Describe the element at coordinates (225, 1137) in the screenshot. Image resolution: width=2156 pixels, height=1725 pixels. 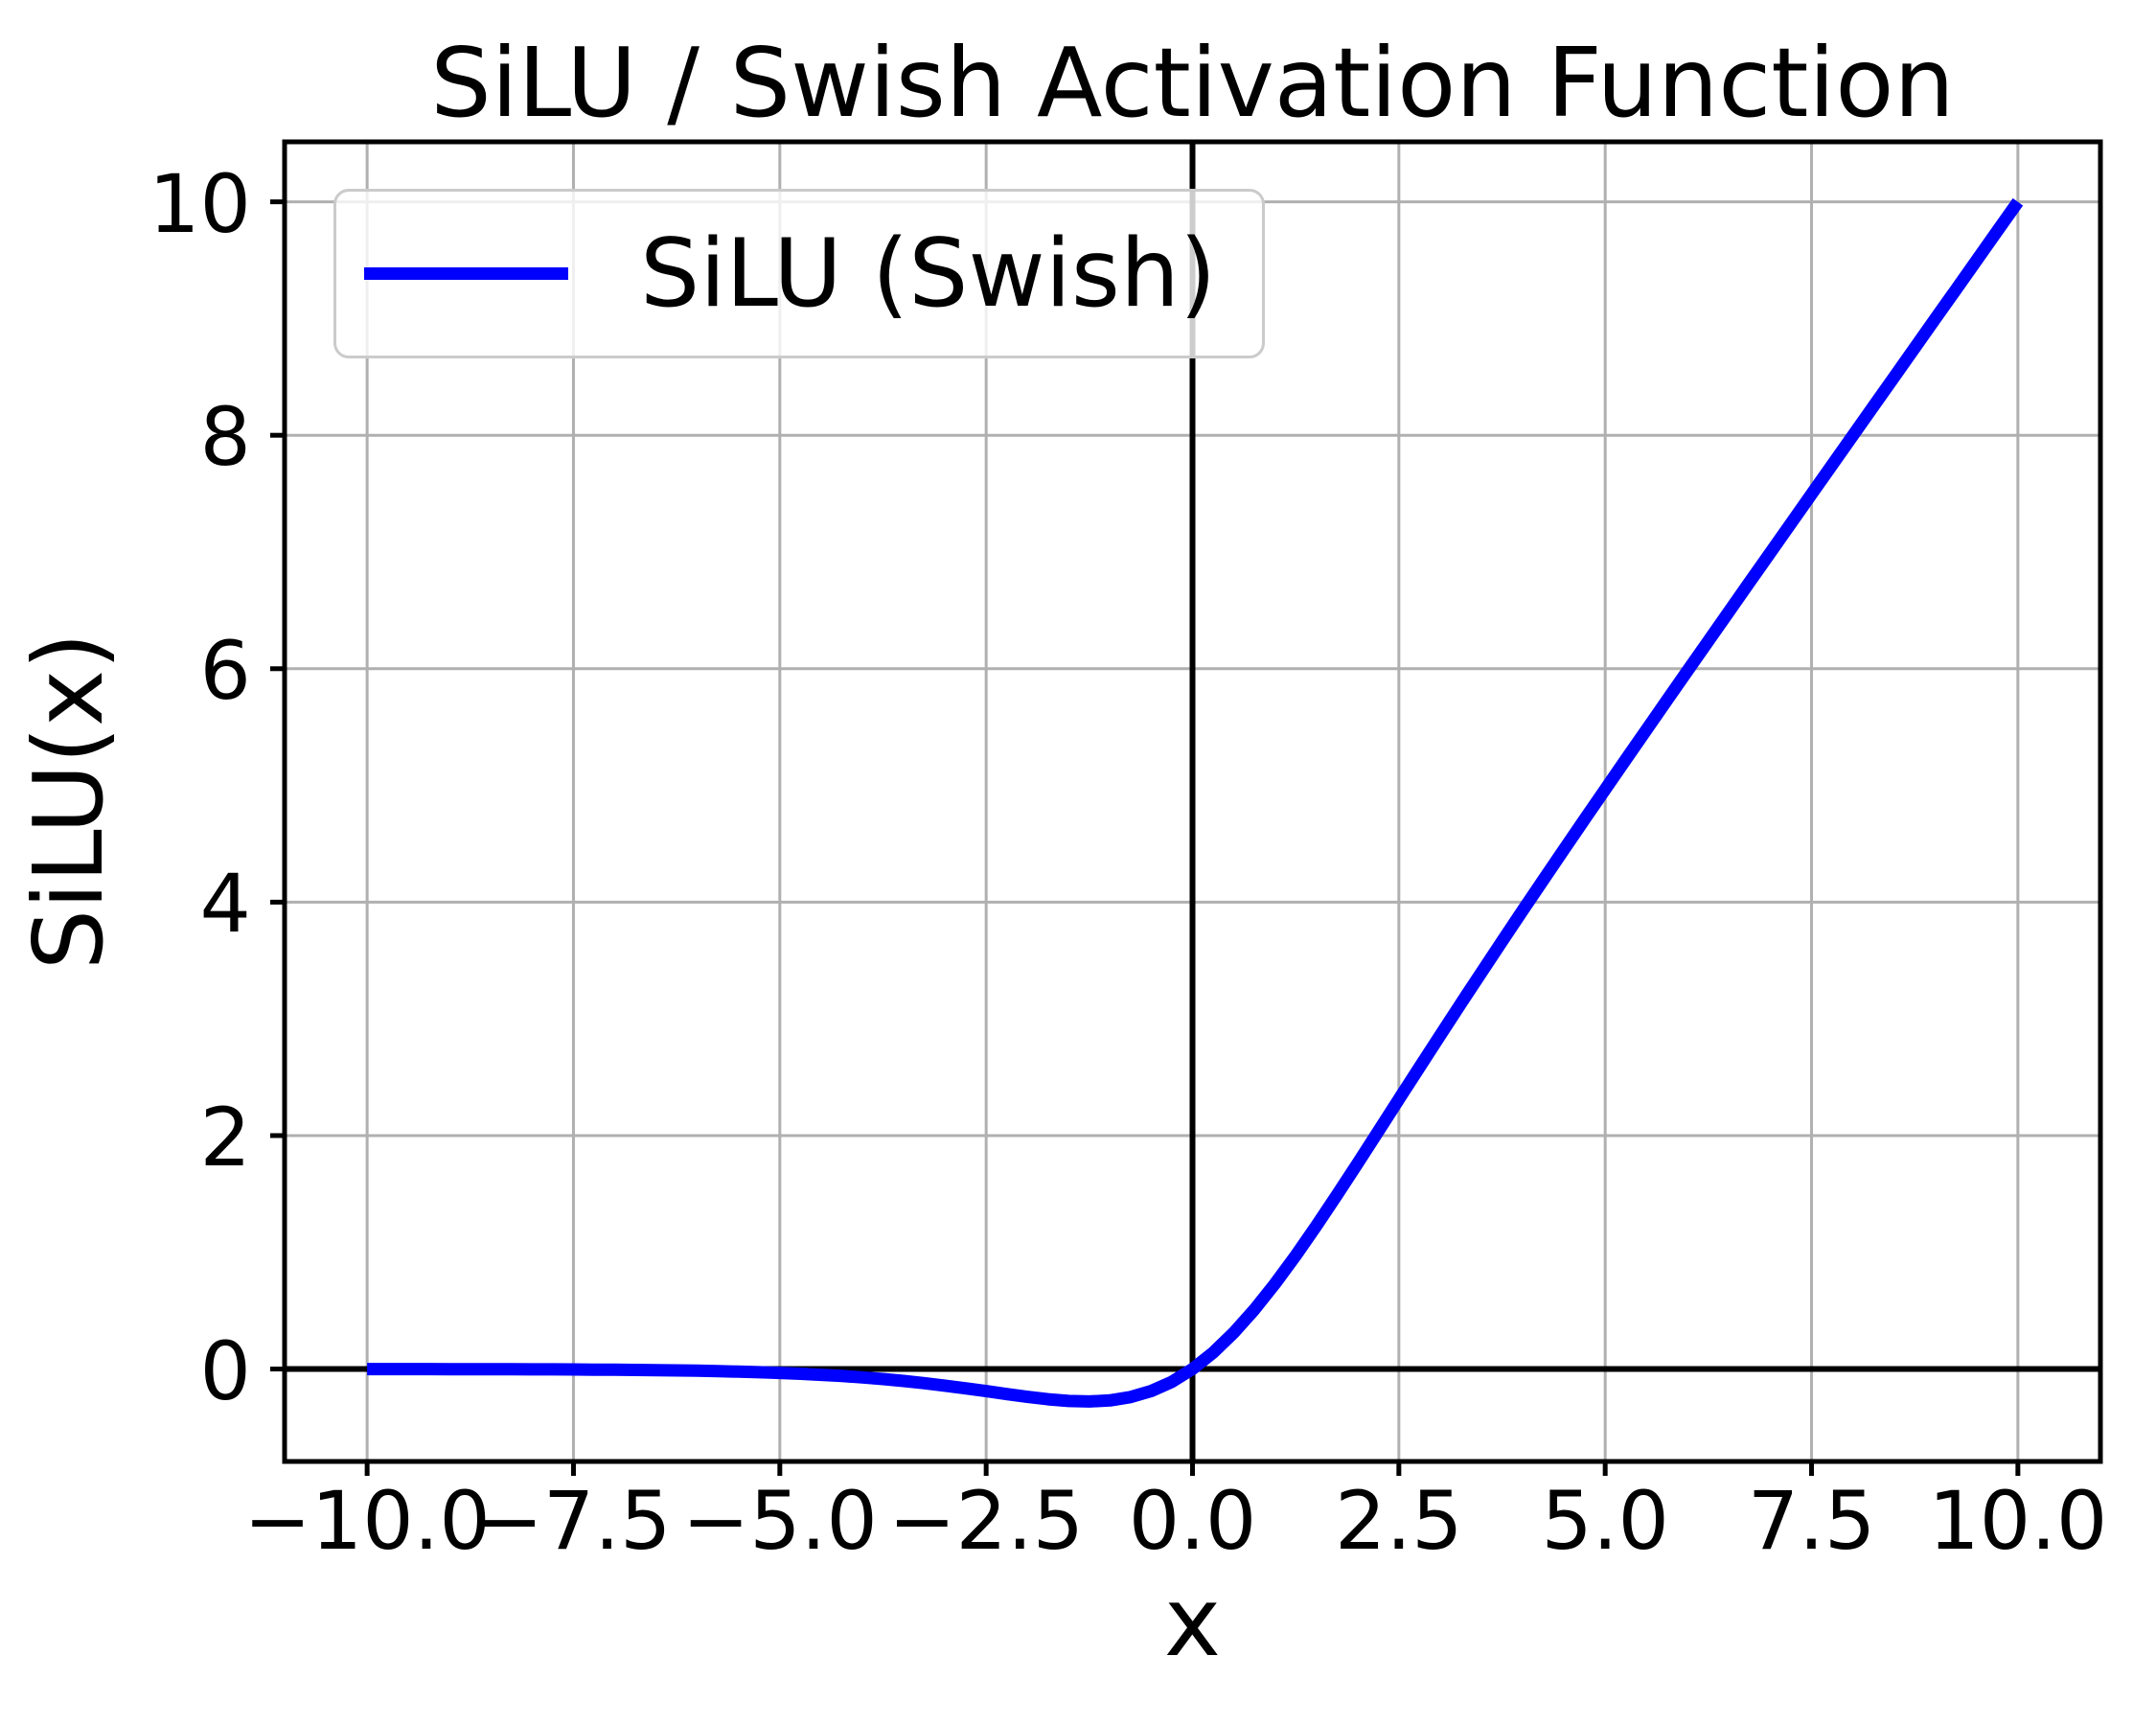
I see `y-tick-label: 2` at that location.